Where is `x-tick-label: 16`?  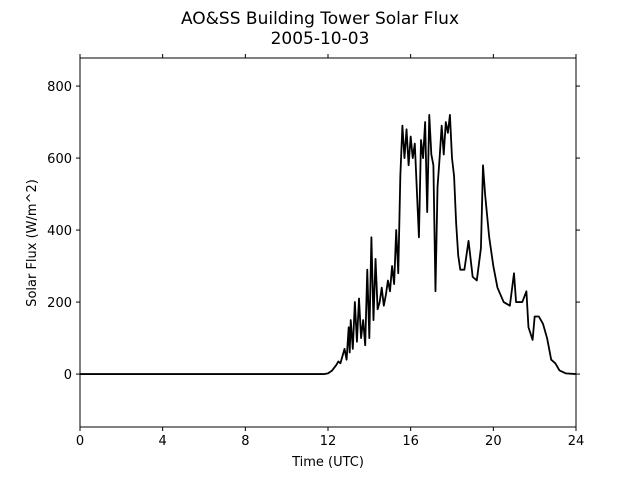 x-tick-label: 16 is located at coordinates (410, 441).